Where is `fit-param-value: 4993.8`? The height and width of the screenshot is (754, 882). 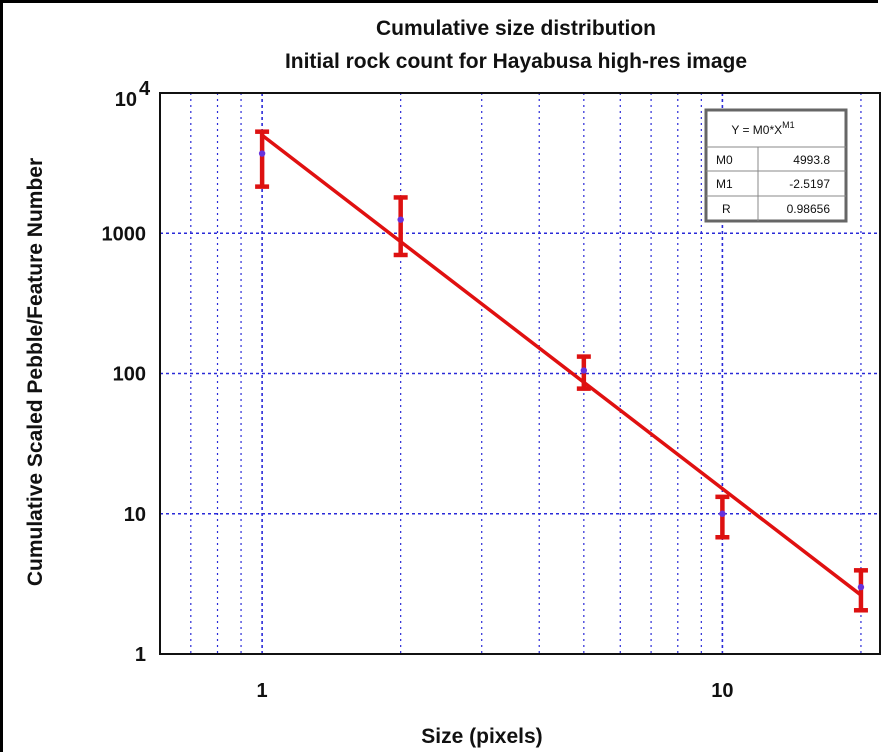
fit-param-value: 4993.8 is located at coordinates (811, 160).